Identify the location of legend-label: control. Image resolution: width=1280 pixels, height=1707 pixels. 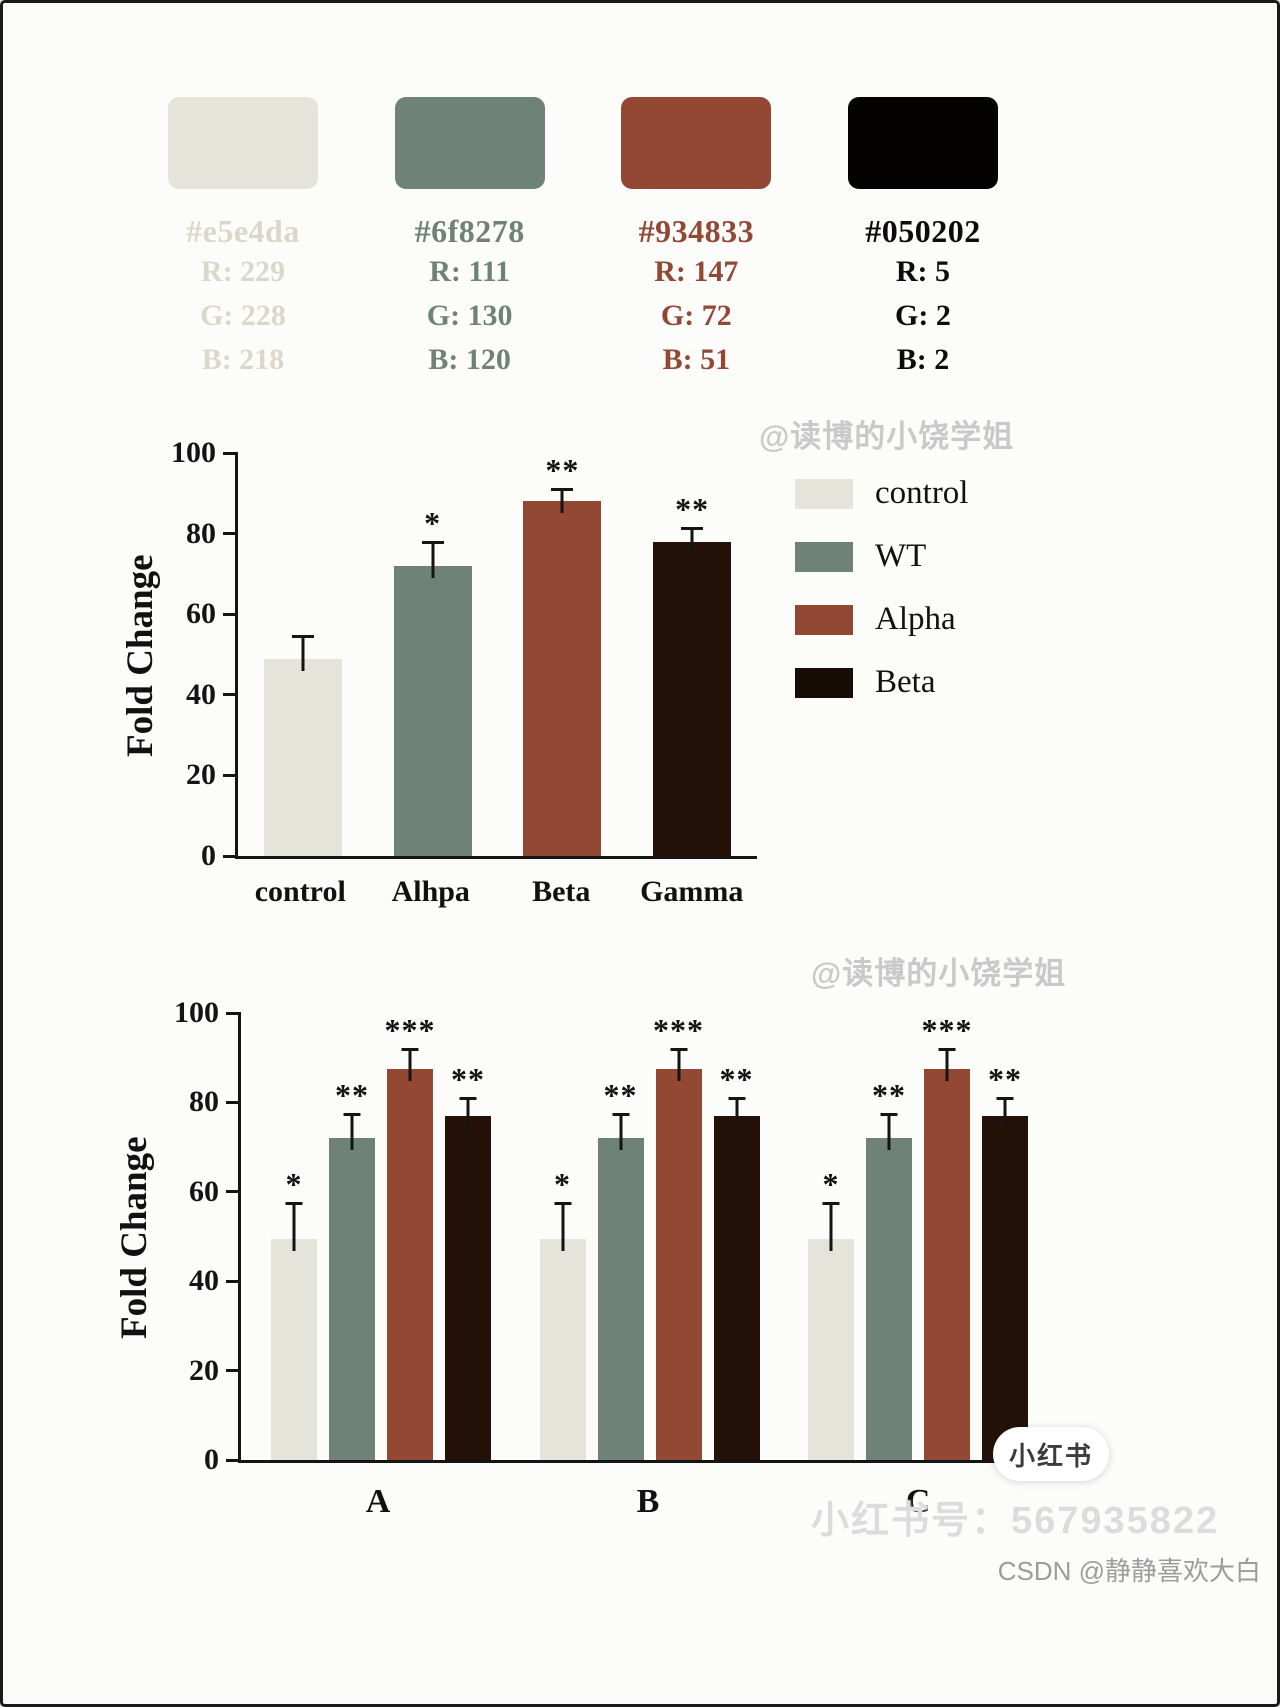
(922, 493).